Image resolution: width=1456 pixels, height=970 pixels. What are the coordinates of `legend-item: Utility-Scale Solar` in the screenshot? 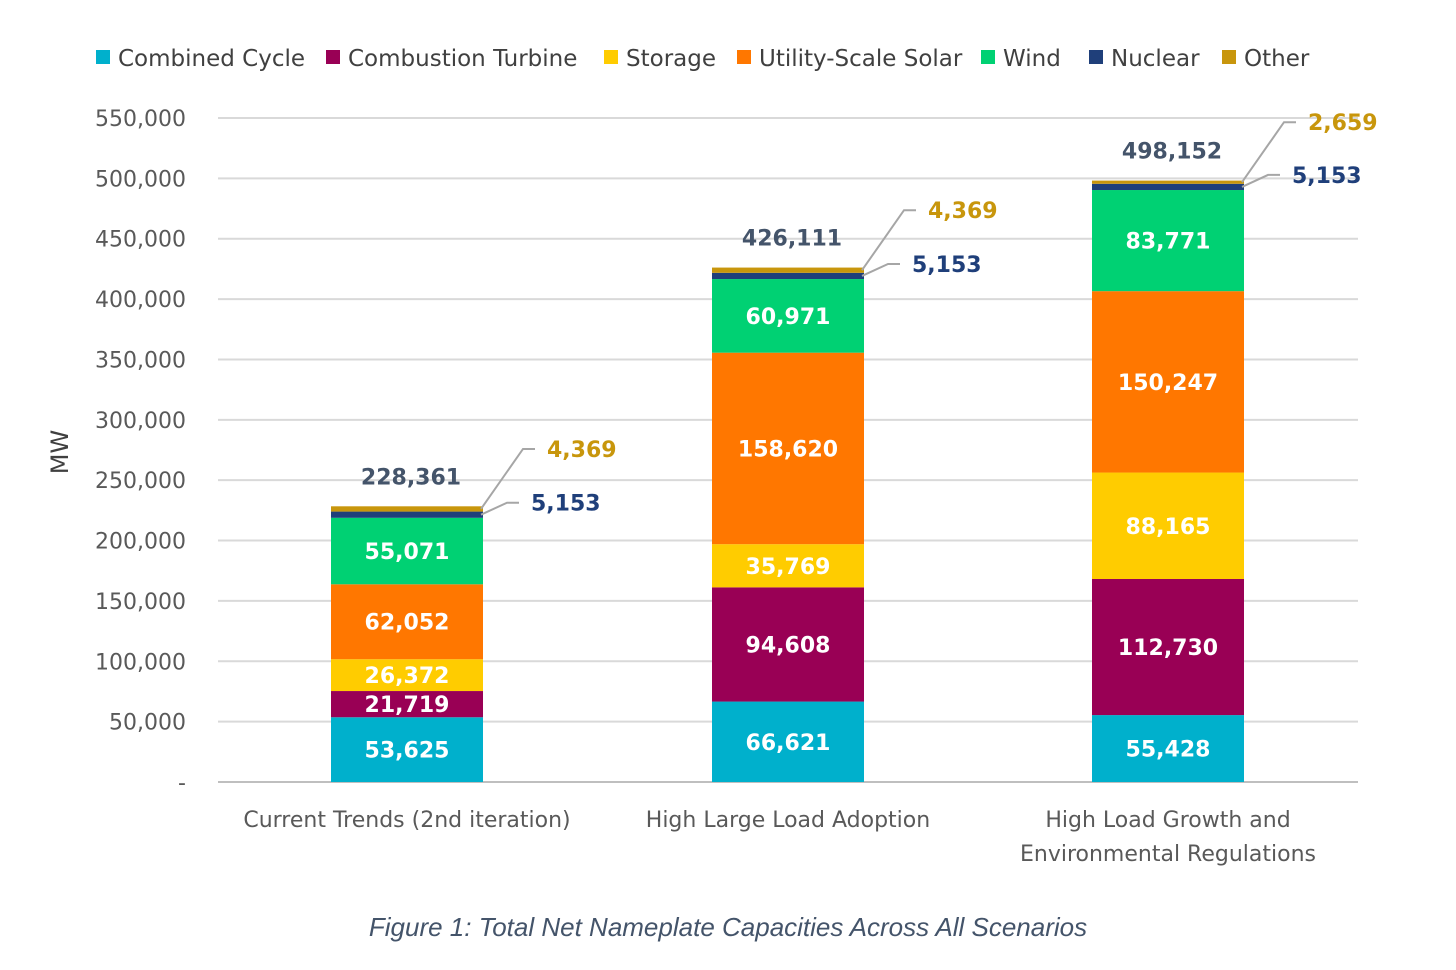 It's located at (850, 59).